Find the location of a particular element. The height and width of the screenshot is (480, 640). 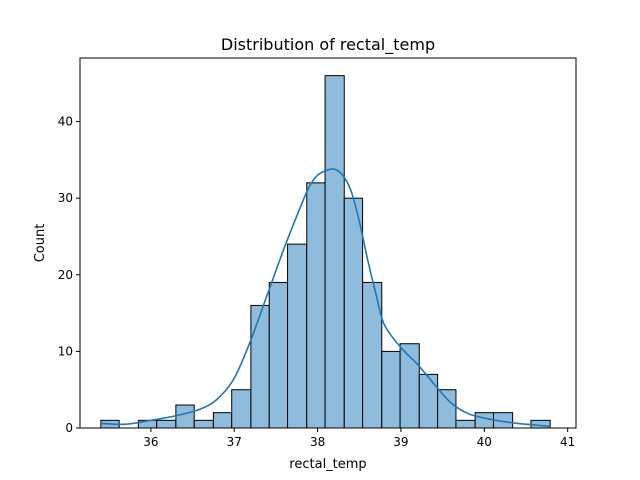

x-tick-label: 40 is located at coordinates (484, 442).